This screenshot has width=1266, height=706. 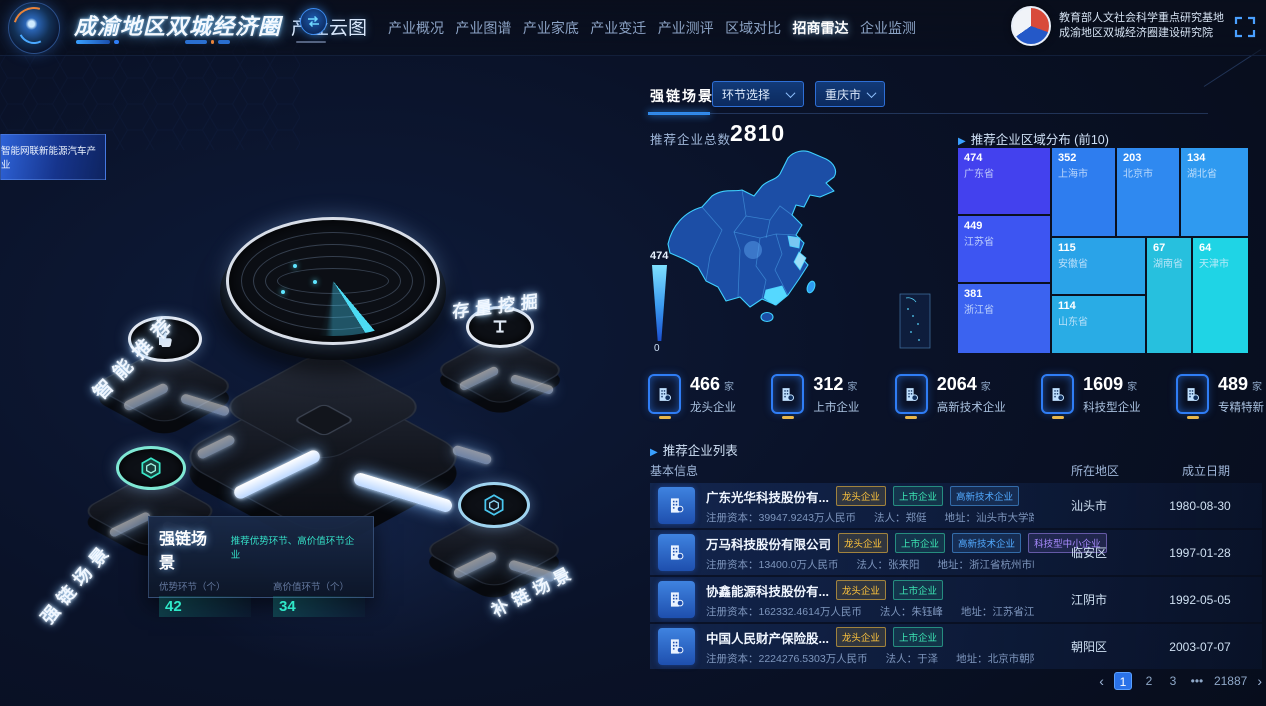 I want to click on list-section-title: ▶ 推荐企业列表, so click(x=694, y=451).